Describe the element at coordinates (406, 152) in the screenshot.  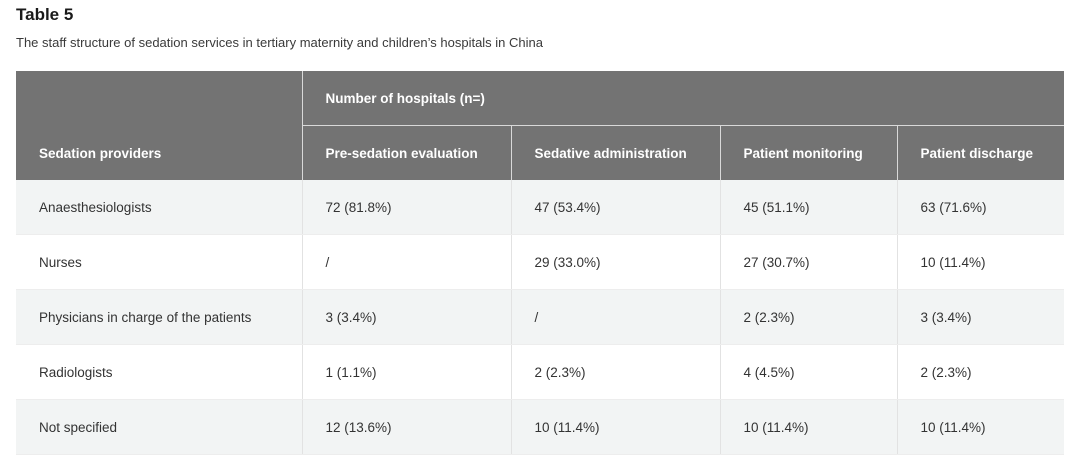
I see `header-pre-sedation-evaluation: Pre-sedation evaluation` at that location.